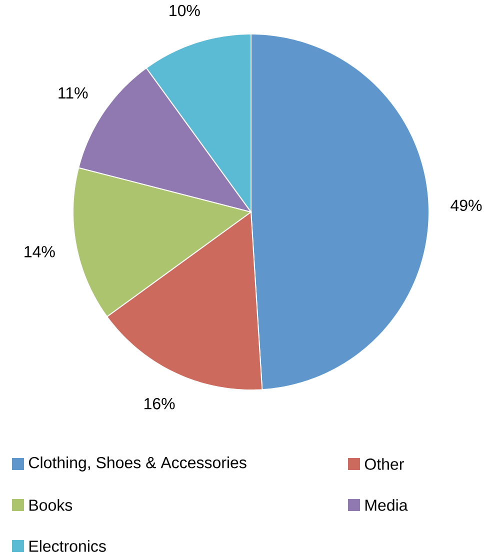  I want to click on legend-label: Media, so click(387, 505).